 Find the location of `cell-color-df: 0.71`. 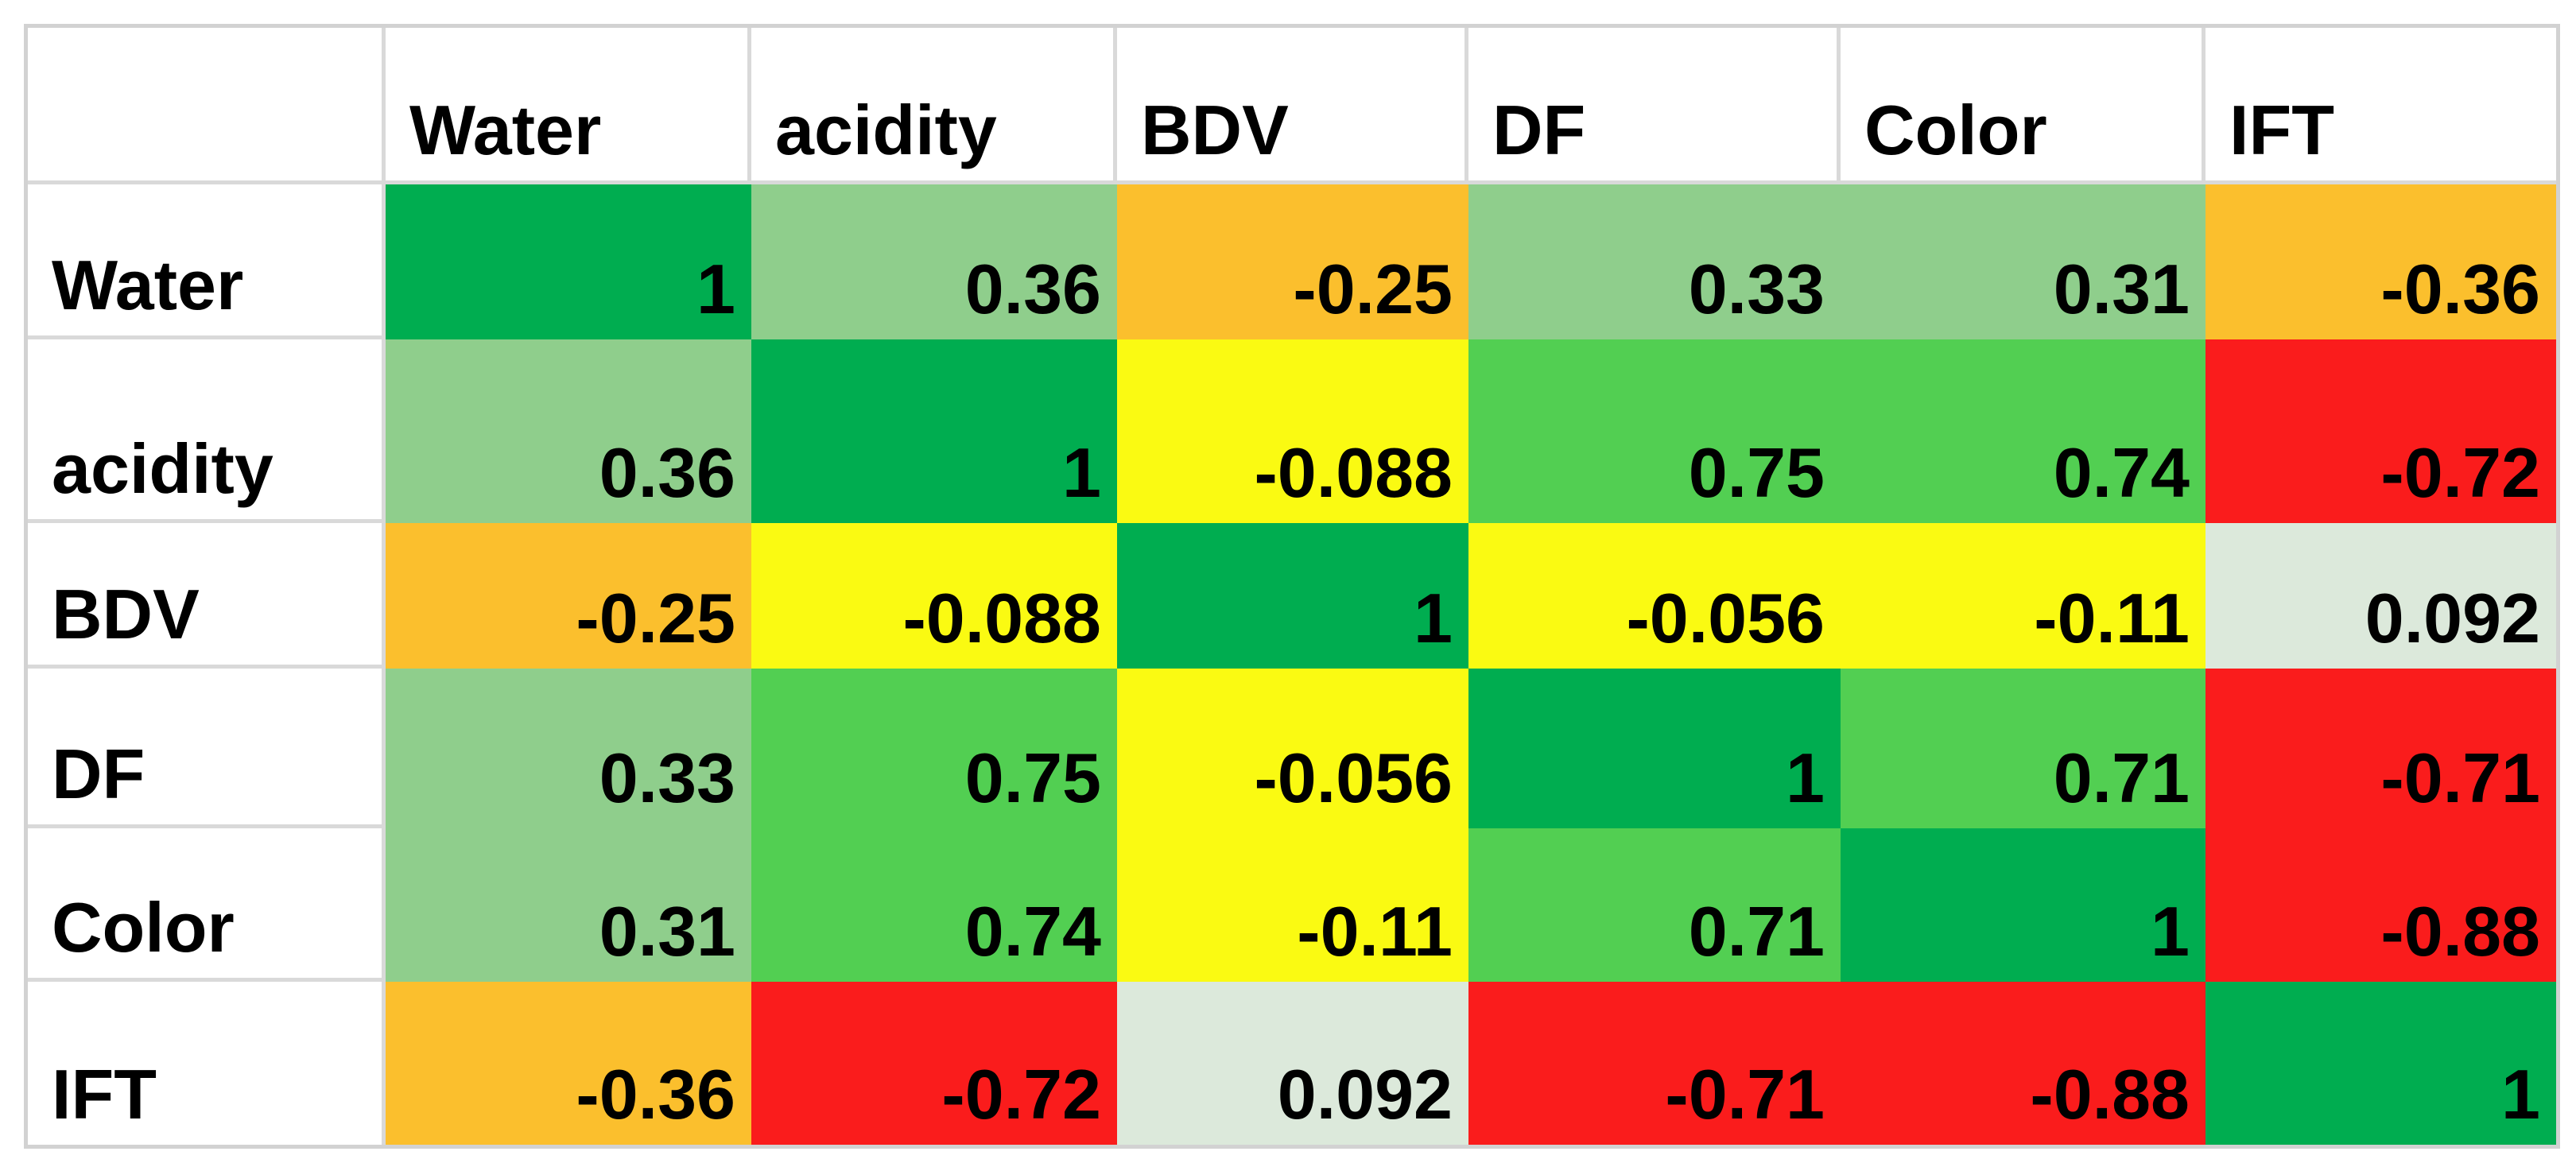

cell-color-df: 0.71 is located at coordinates (1655, 905).